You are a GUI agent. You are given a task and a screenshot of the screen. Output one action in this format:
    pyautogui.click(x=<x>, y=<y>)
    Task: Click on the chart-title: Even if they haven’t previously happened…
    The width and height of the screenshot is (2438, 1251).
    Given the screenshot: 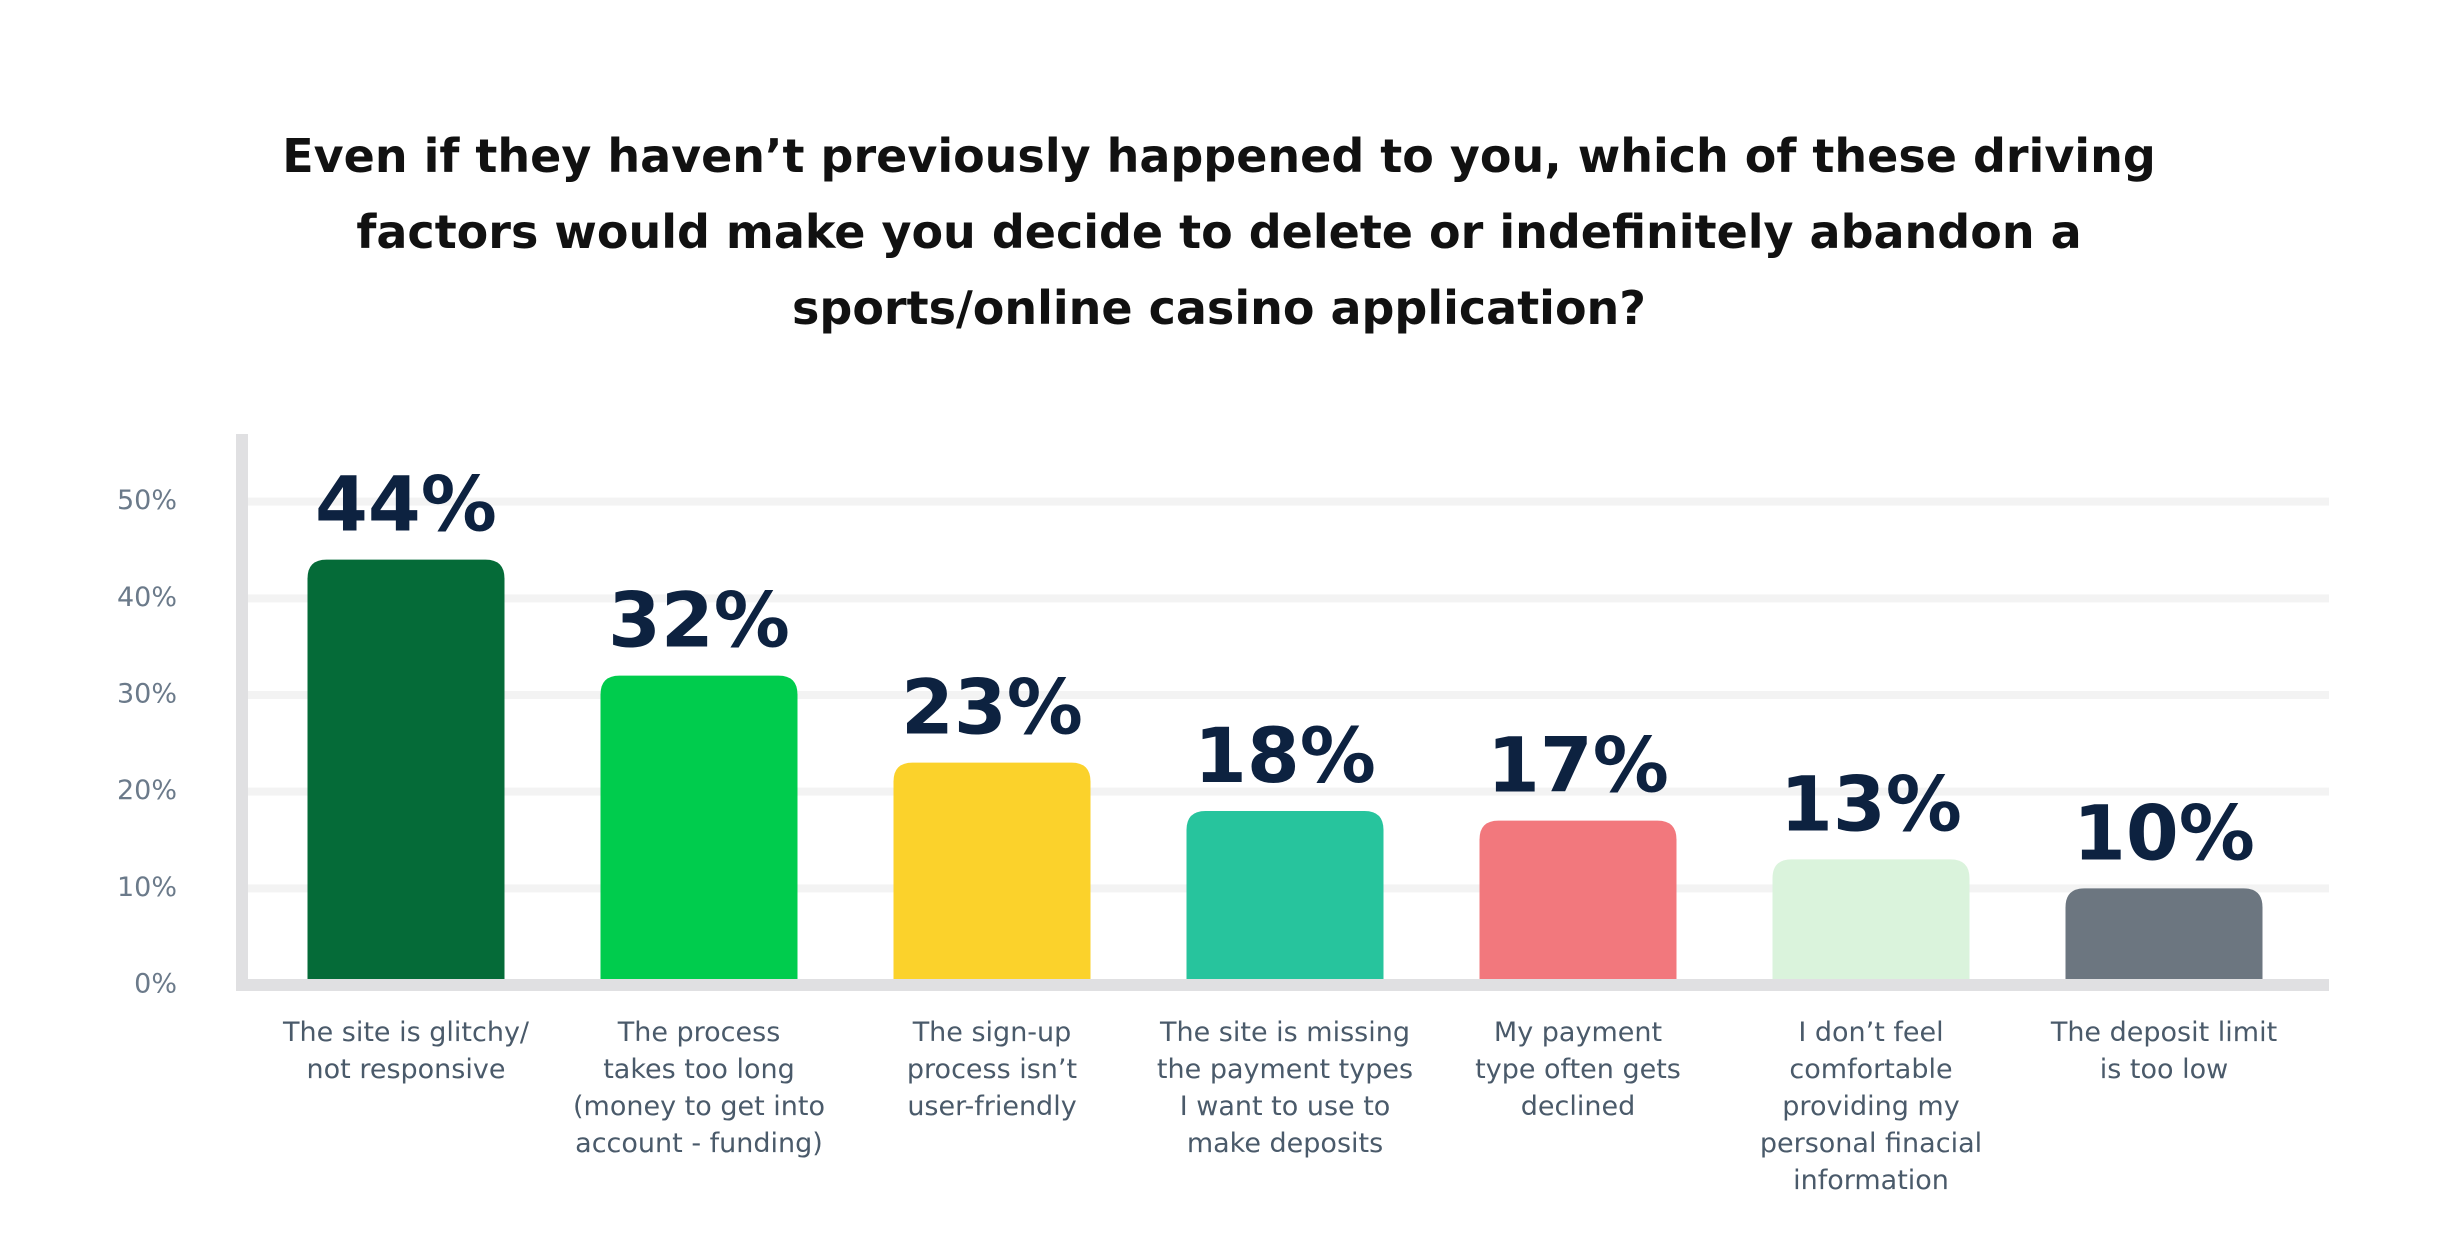 What is the action you would take?
    pyautogui.click(x=1219, y=232)
    